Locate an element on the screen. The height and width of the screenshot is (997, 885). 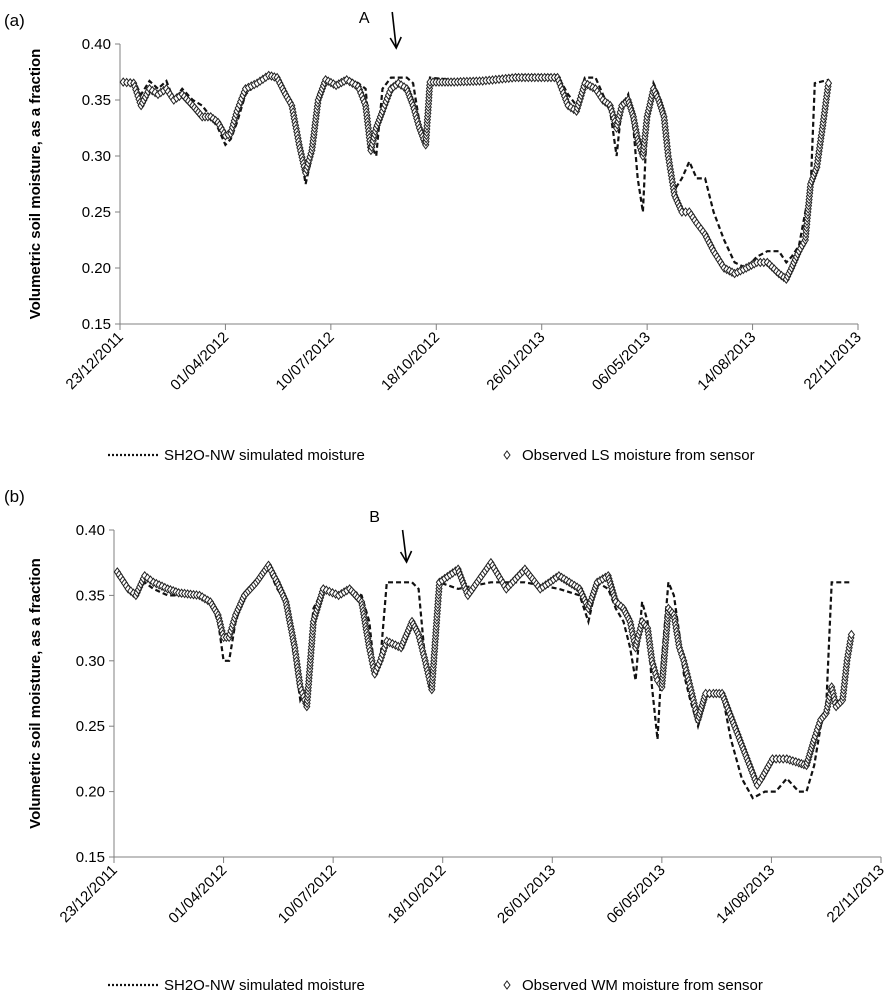
legend-observed-label: Observed WM moisture from sensor is located at coordinates (642, 985).